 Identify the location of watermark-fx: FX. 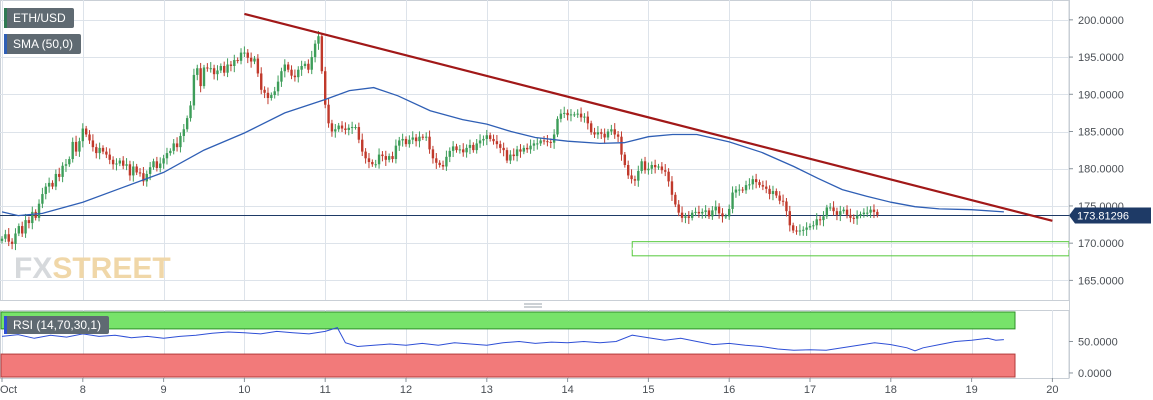
(33, 268).